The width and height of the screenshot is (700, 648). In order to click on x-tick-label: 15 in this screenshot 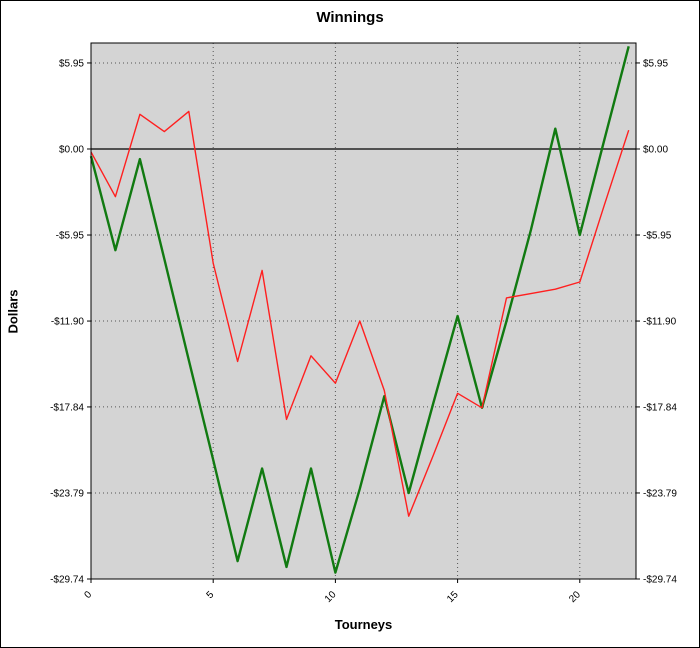, I will do `click(453, 597)`.